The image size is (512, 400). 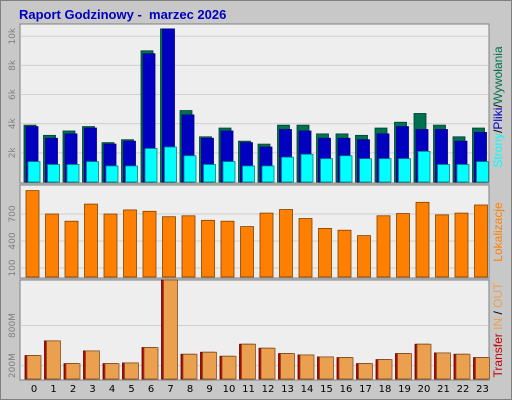 I want to click on x-tick-label: 20, so click(x=424, y=389).